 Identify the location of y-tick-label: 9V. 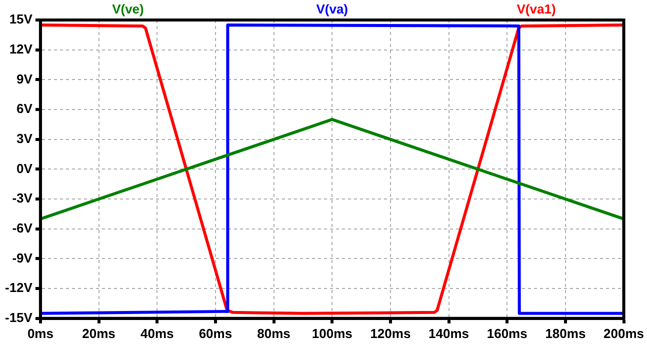
(24, 78).